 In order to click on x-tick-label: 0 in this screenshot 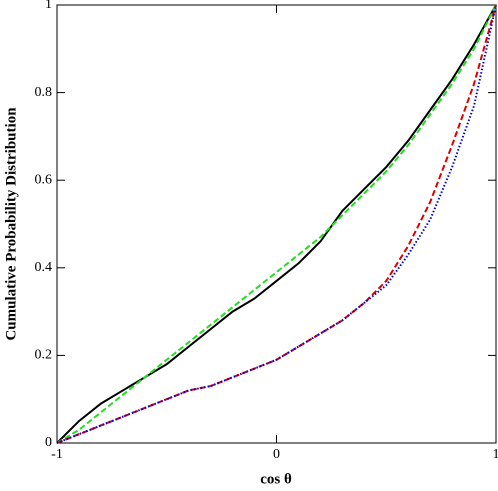, I will do `click(276, 454)`.